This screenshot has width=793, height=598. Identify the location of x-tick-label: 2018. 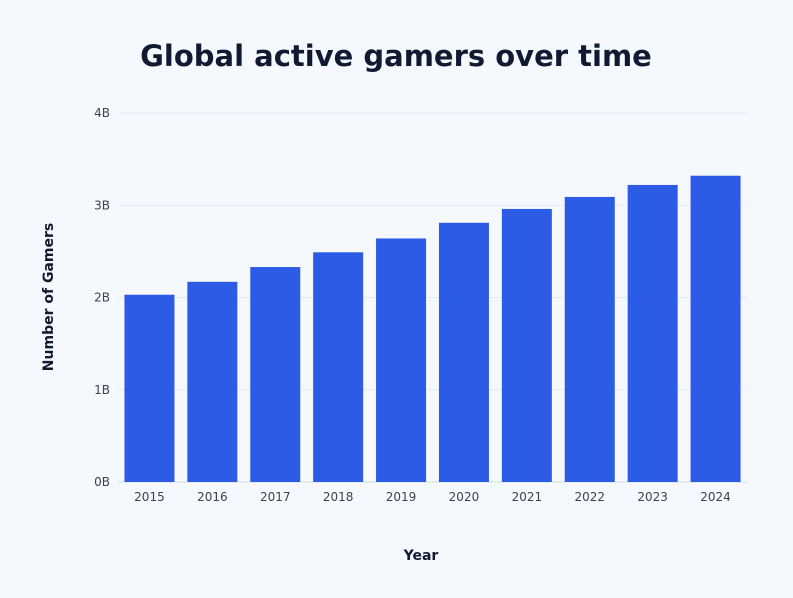
(338, 497).